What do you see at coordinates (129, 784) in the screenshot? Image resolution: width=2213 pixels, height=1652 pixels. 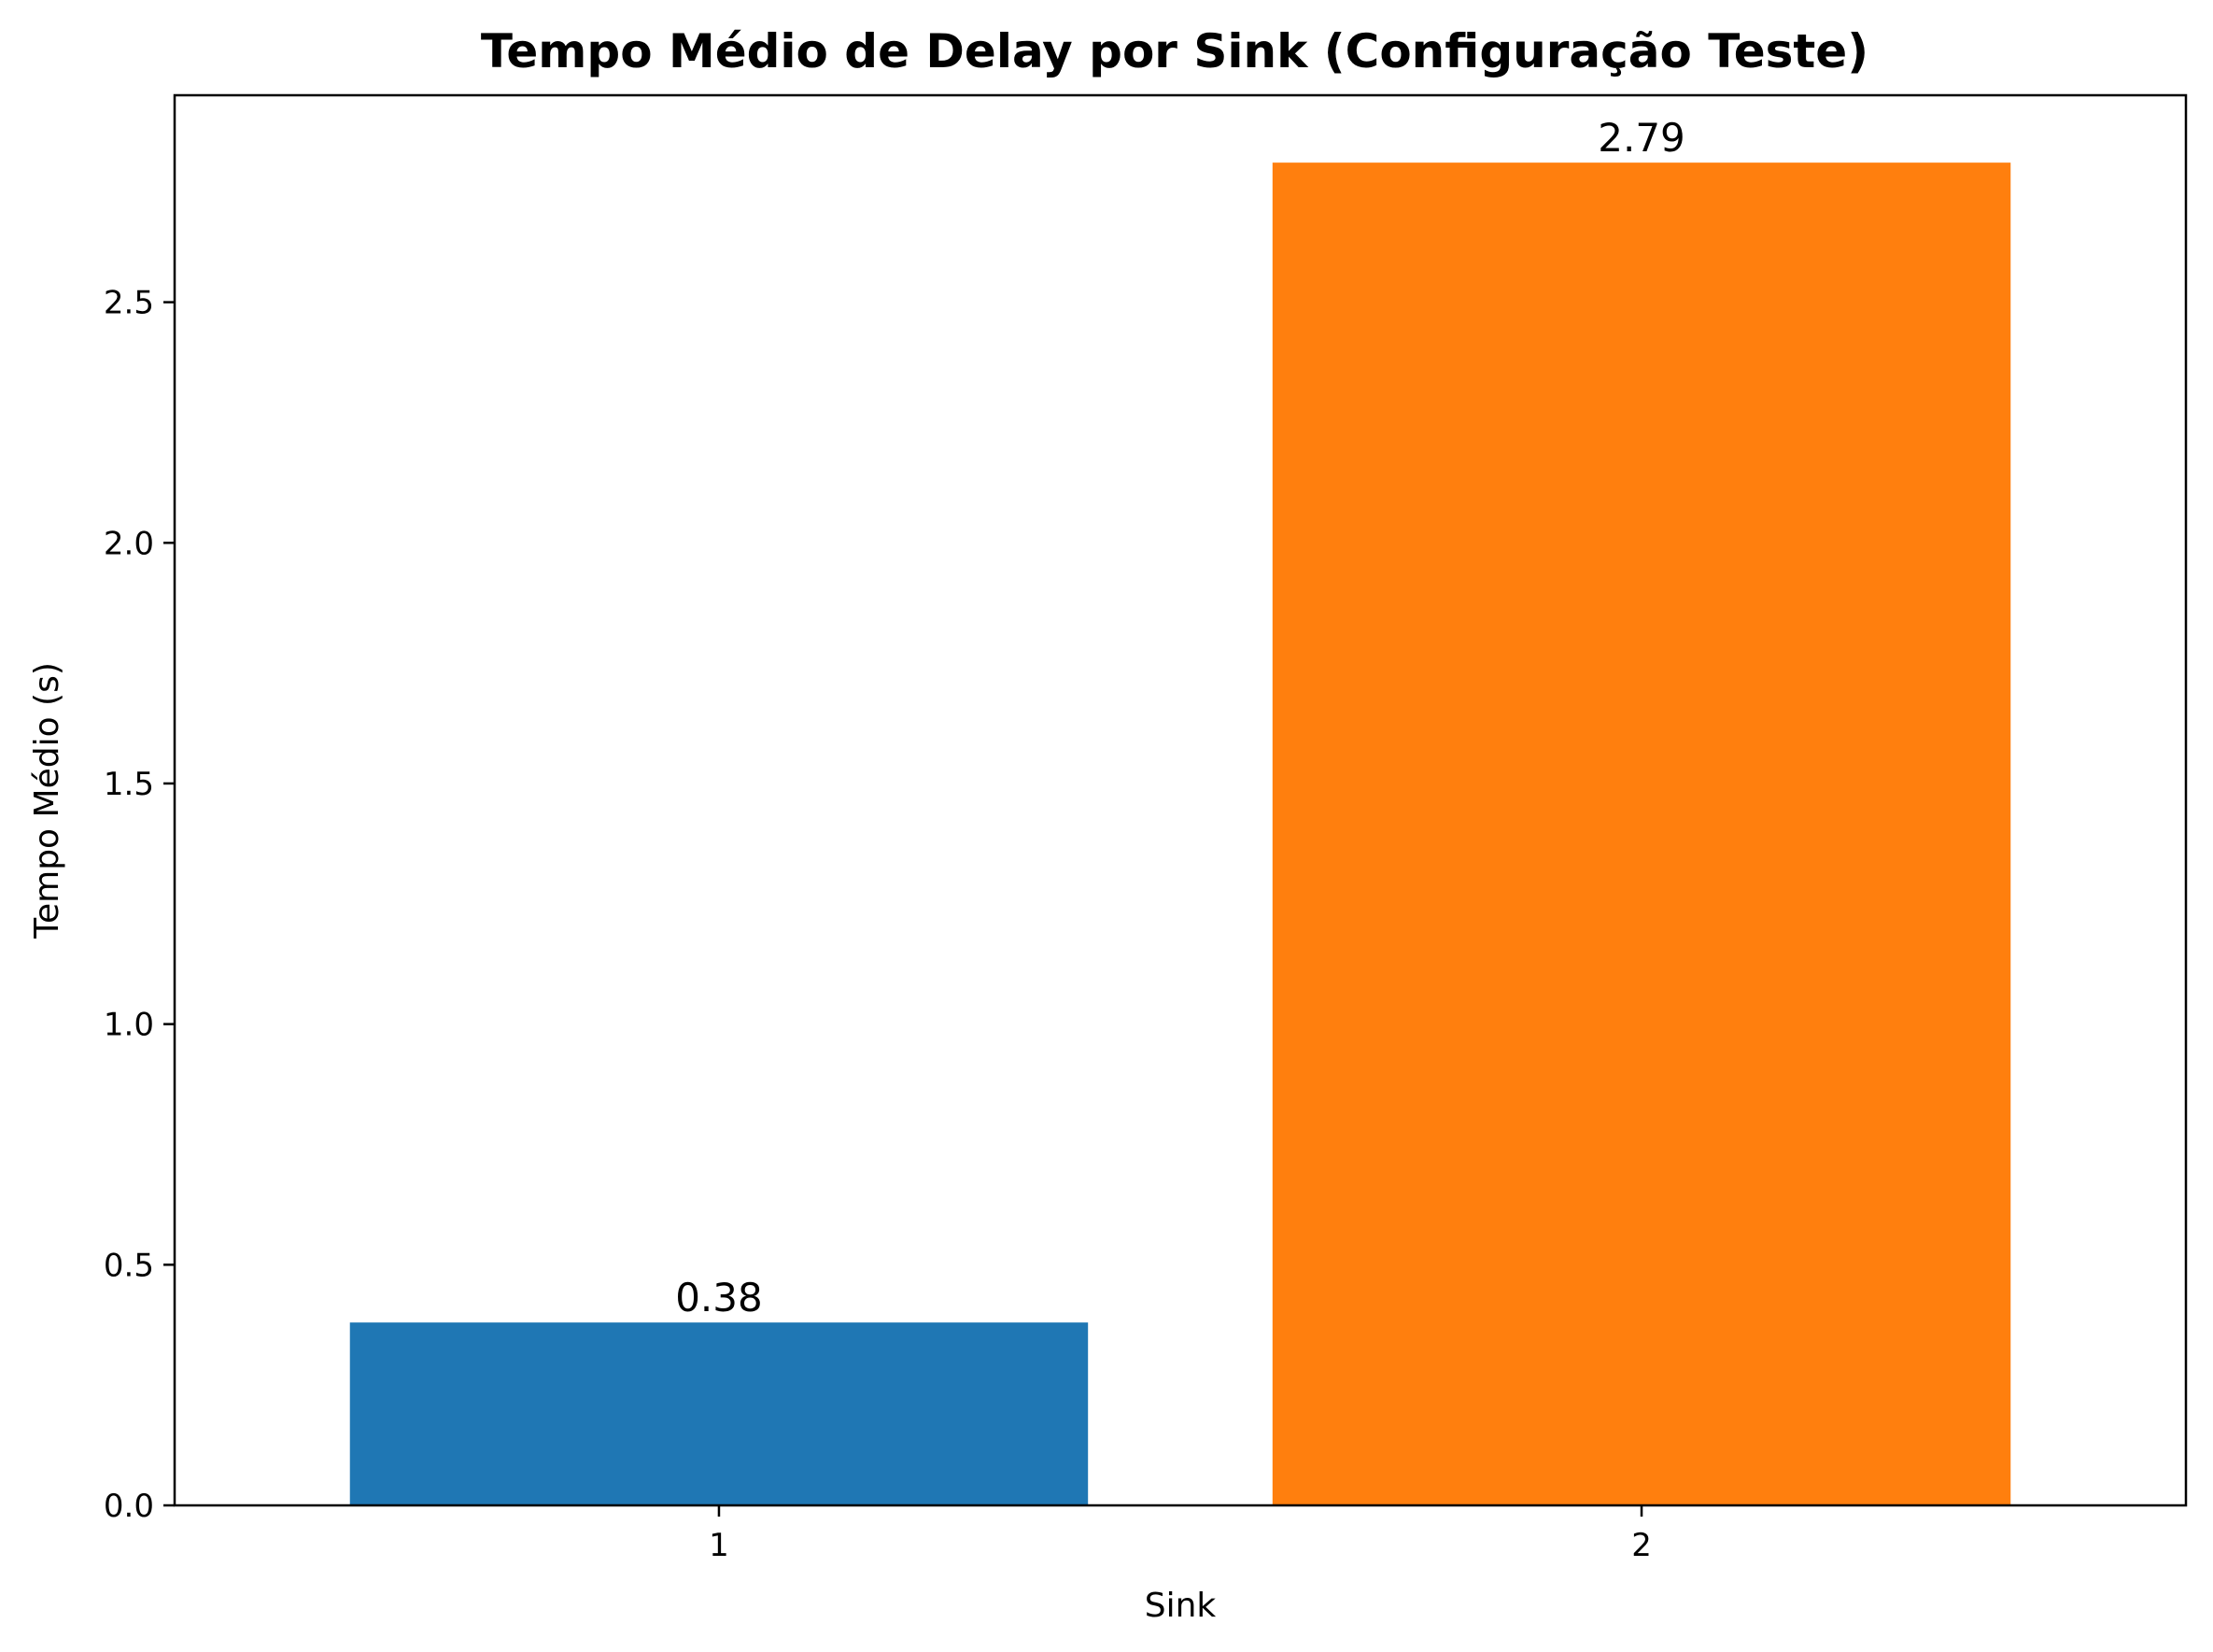 I see `y-tick-label: 1.5` at bounding box center [129, 784].